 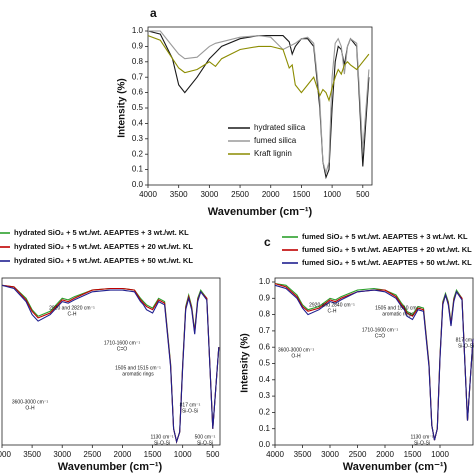 What do you see at coordinates (153, 13) in the screenshot?
I see `panel-label: a` at bounding box center [153, 13].